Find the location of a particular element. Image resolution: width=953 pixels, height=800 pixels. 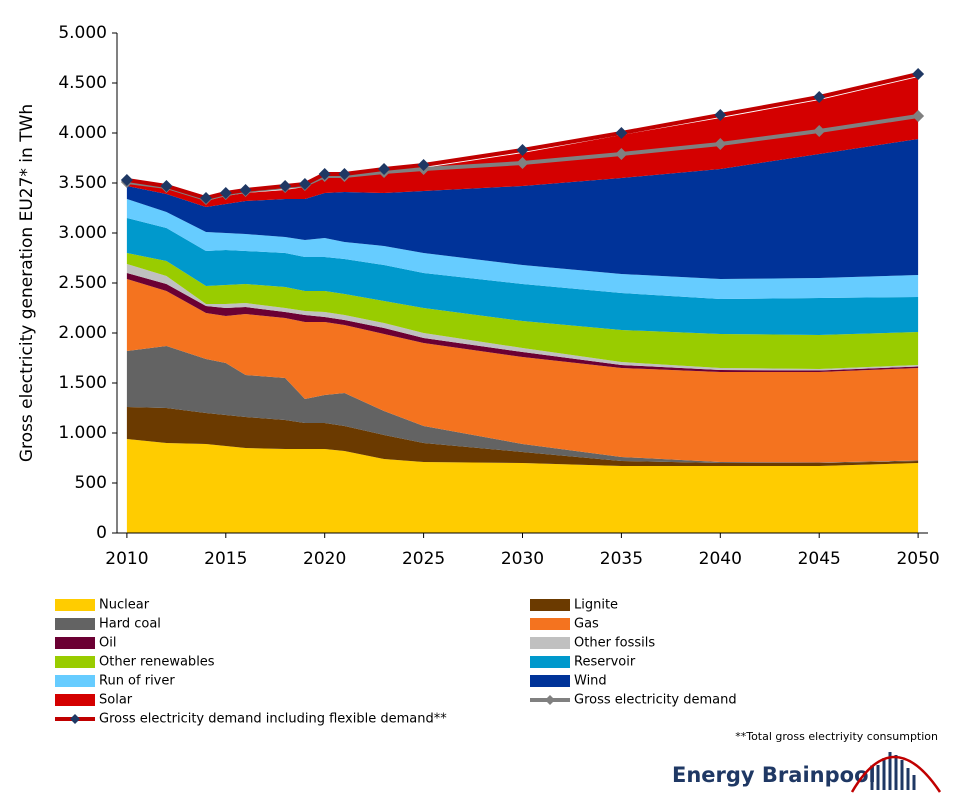

logo-icon is located at coordinates (896, 772).